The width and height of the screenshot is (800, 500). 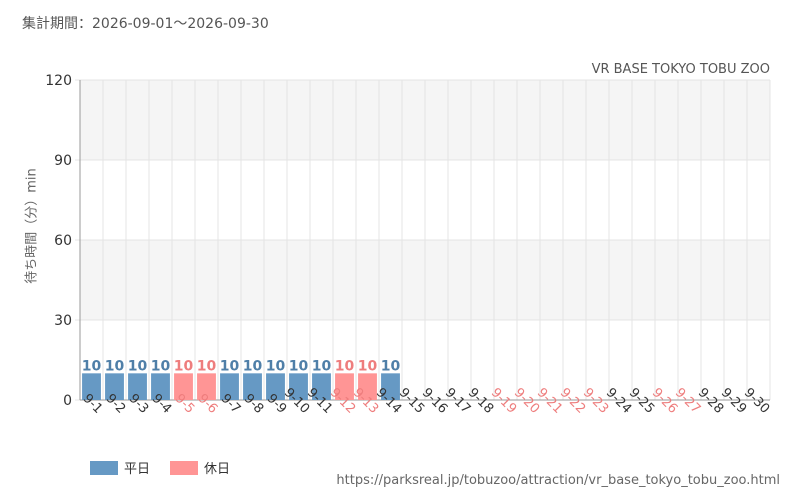 I want to click on legend-item-holiday: 休日, so click(x=200, y=467).